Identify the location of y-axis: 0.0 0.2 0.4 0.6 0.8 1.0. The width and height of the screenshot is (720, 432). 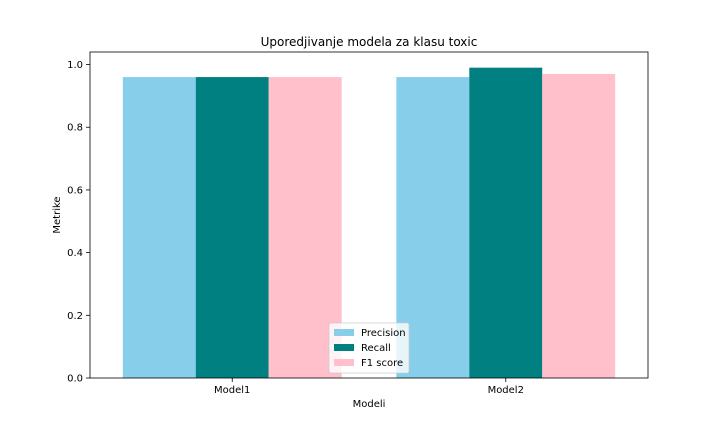
(78, 222).